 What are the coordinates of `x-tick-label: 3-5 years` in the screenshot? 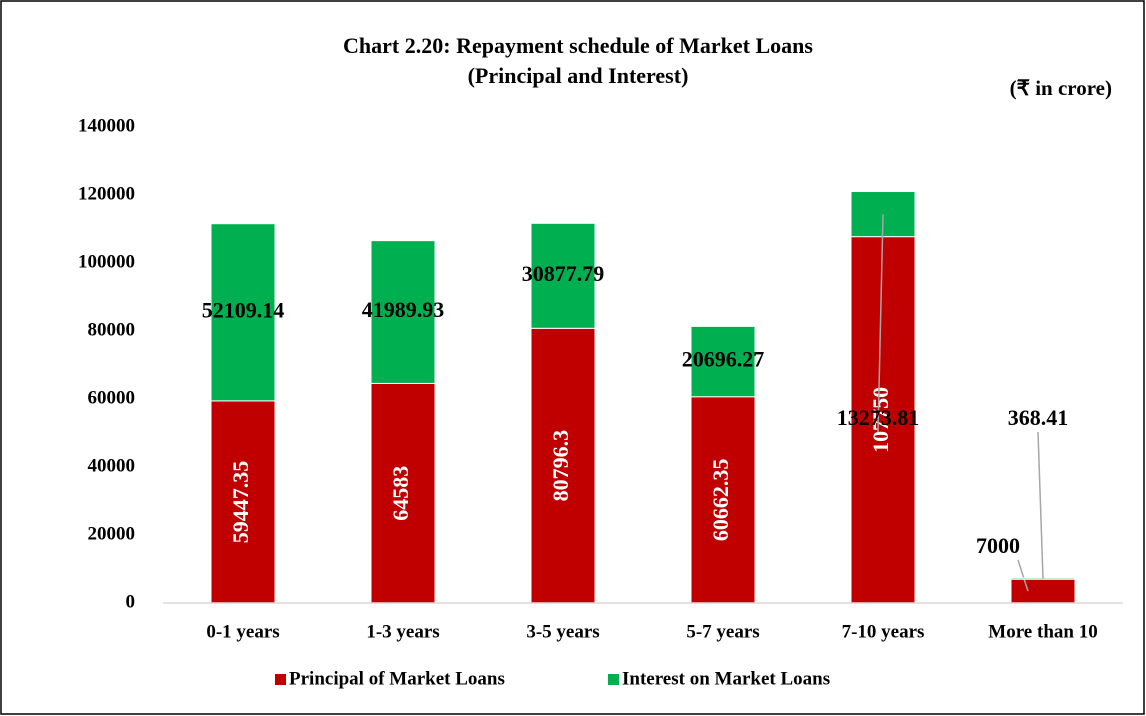 It's located at (562, 631).